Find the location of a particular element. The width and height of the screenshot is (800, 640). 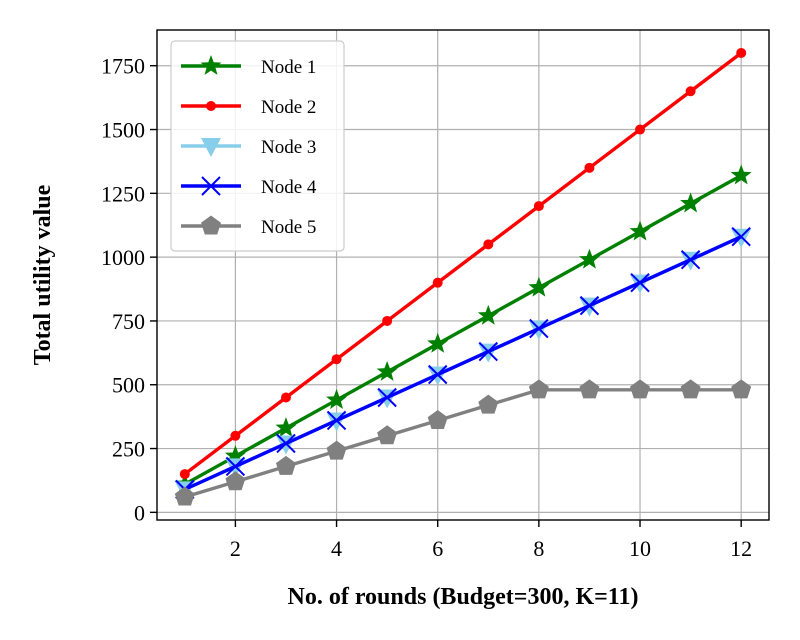

y-tick-label: 0 is located at coordinates (139, 512).